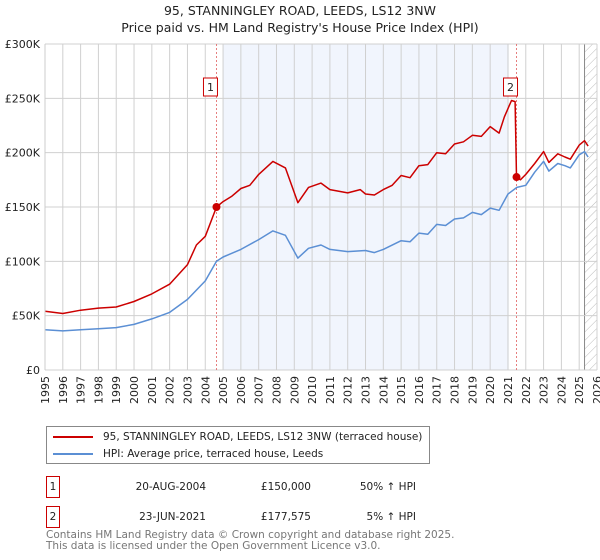 The width and height of the screenshot is (600, 560). What do you see at coordinates (26, 316) in the screenshot?
I see `y-tick-label: £50K` at bounding box center [26, 316].